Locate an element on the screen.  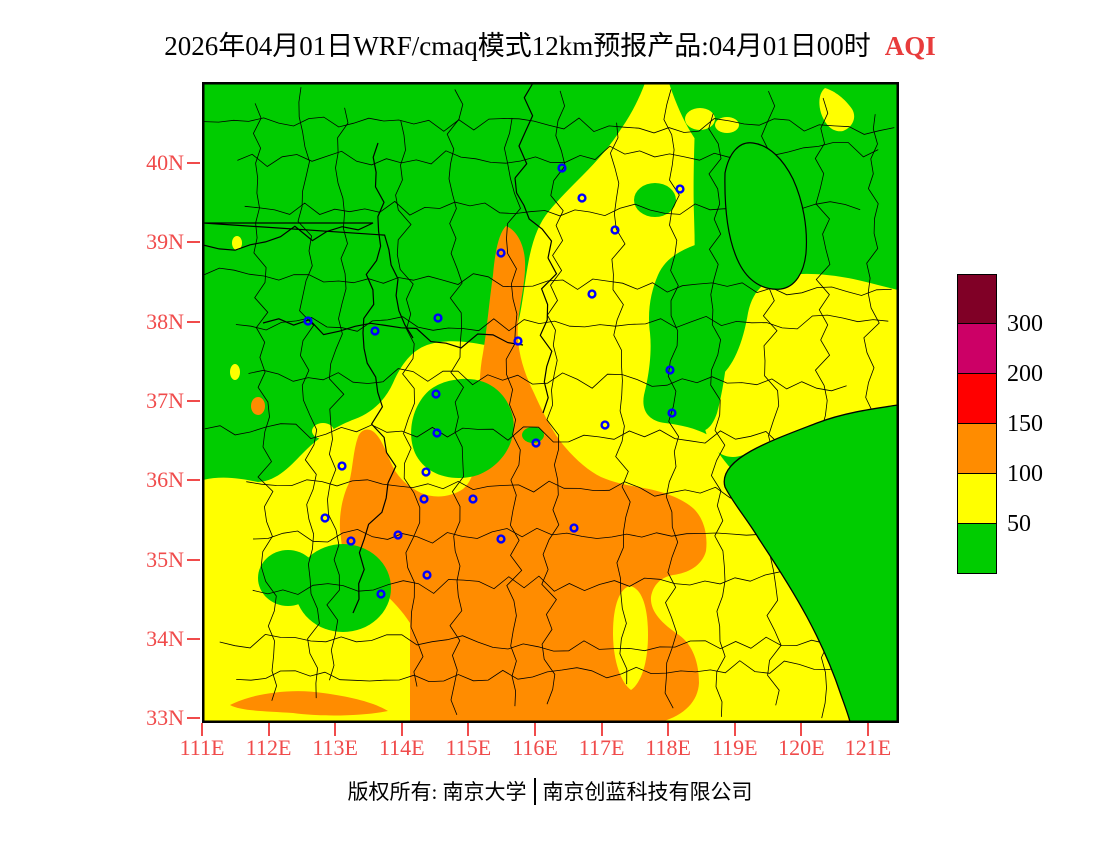
legend-value-label: 300 is located at coordinates (1025, 324).